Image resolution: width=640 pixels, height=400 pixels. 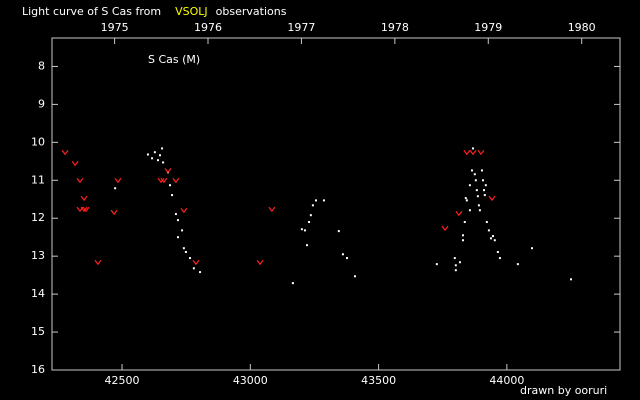 What do you see at coordinates (191, 11) in the screenshot?
I see `title-part: VSOLJ` at bounding box center [191, 11].